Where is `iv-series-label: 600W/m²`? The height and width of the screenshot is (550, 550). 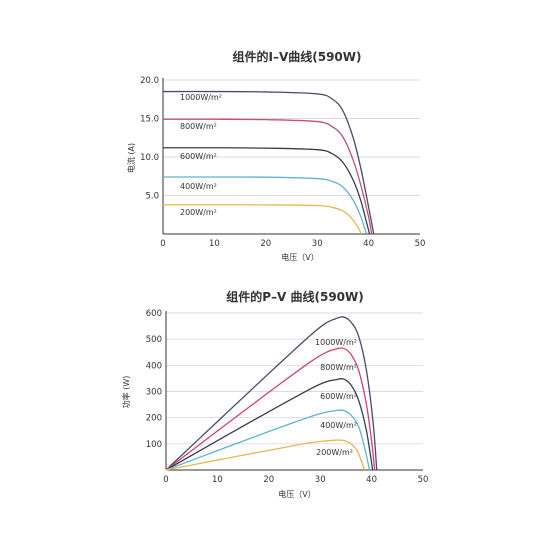 iv-series-label: 600W/m² is located at coordinates (198, 156).